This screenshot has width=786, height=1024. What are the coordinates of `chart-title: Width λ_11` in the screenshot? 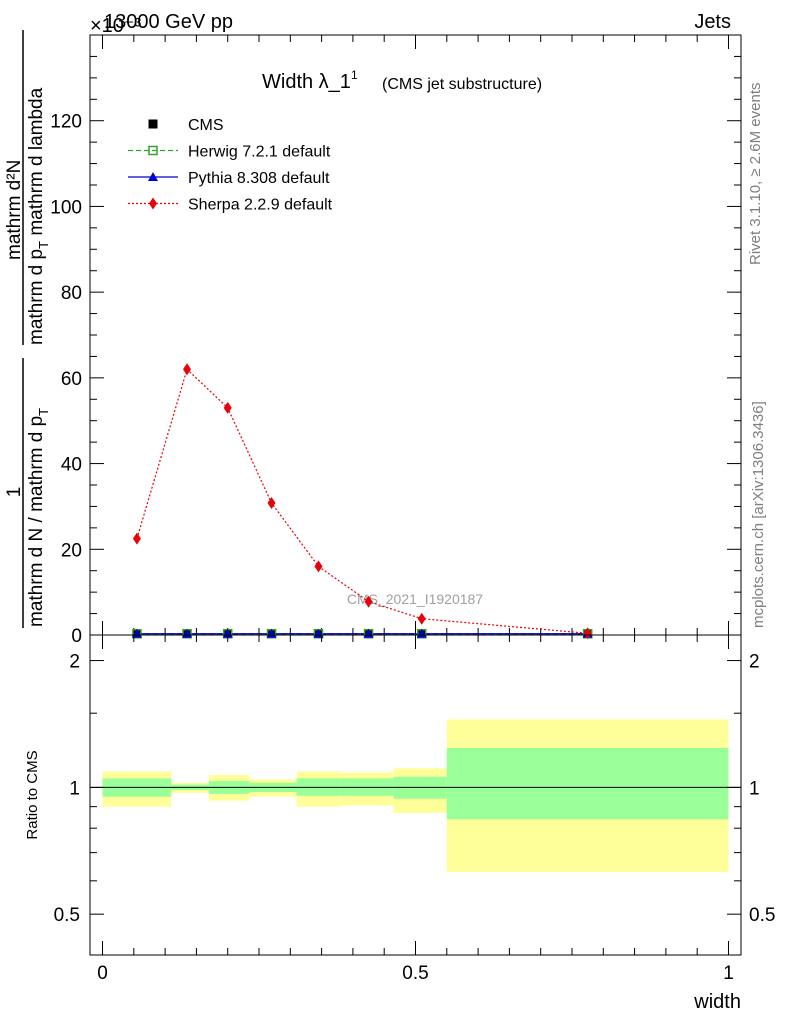 It's located at (310, 80).